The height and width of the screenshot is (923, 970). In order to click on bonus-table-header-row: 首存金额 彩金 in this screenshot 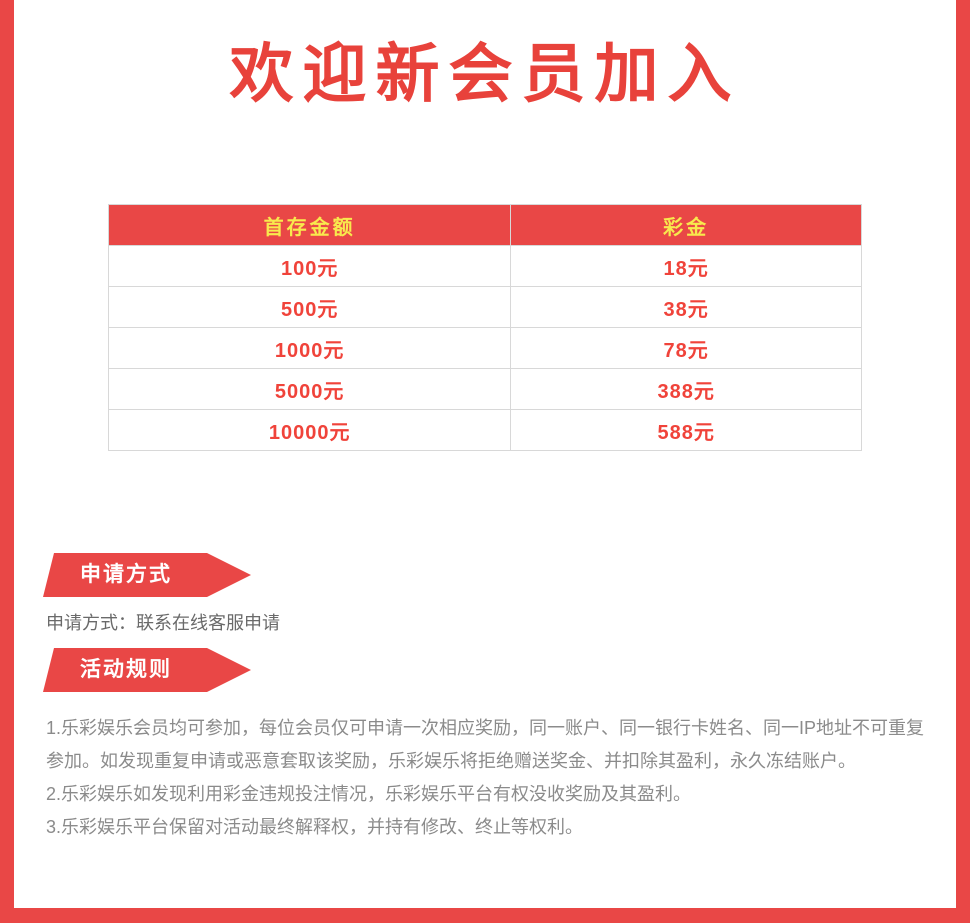, I will do `click(484, 225)`.